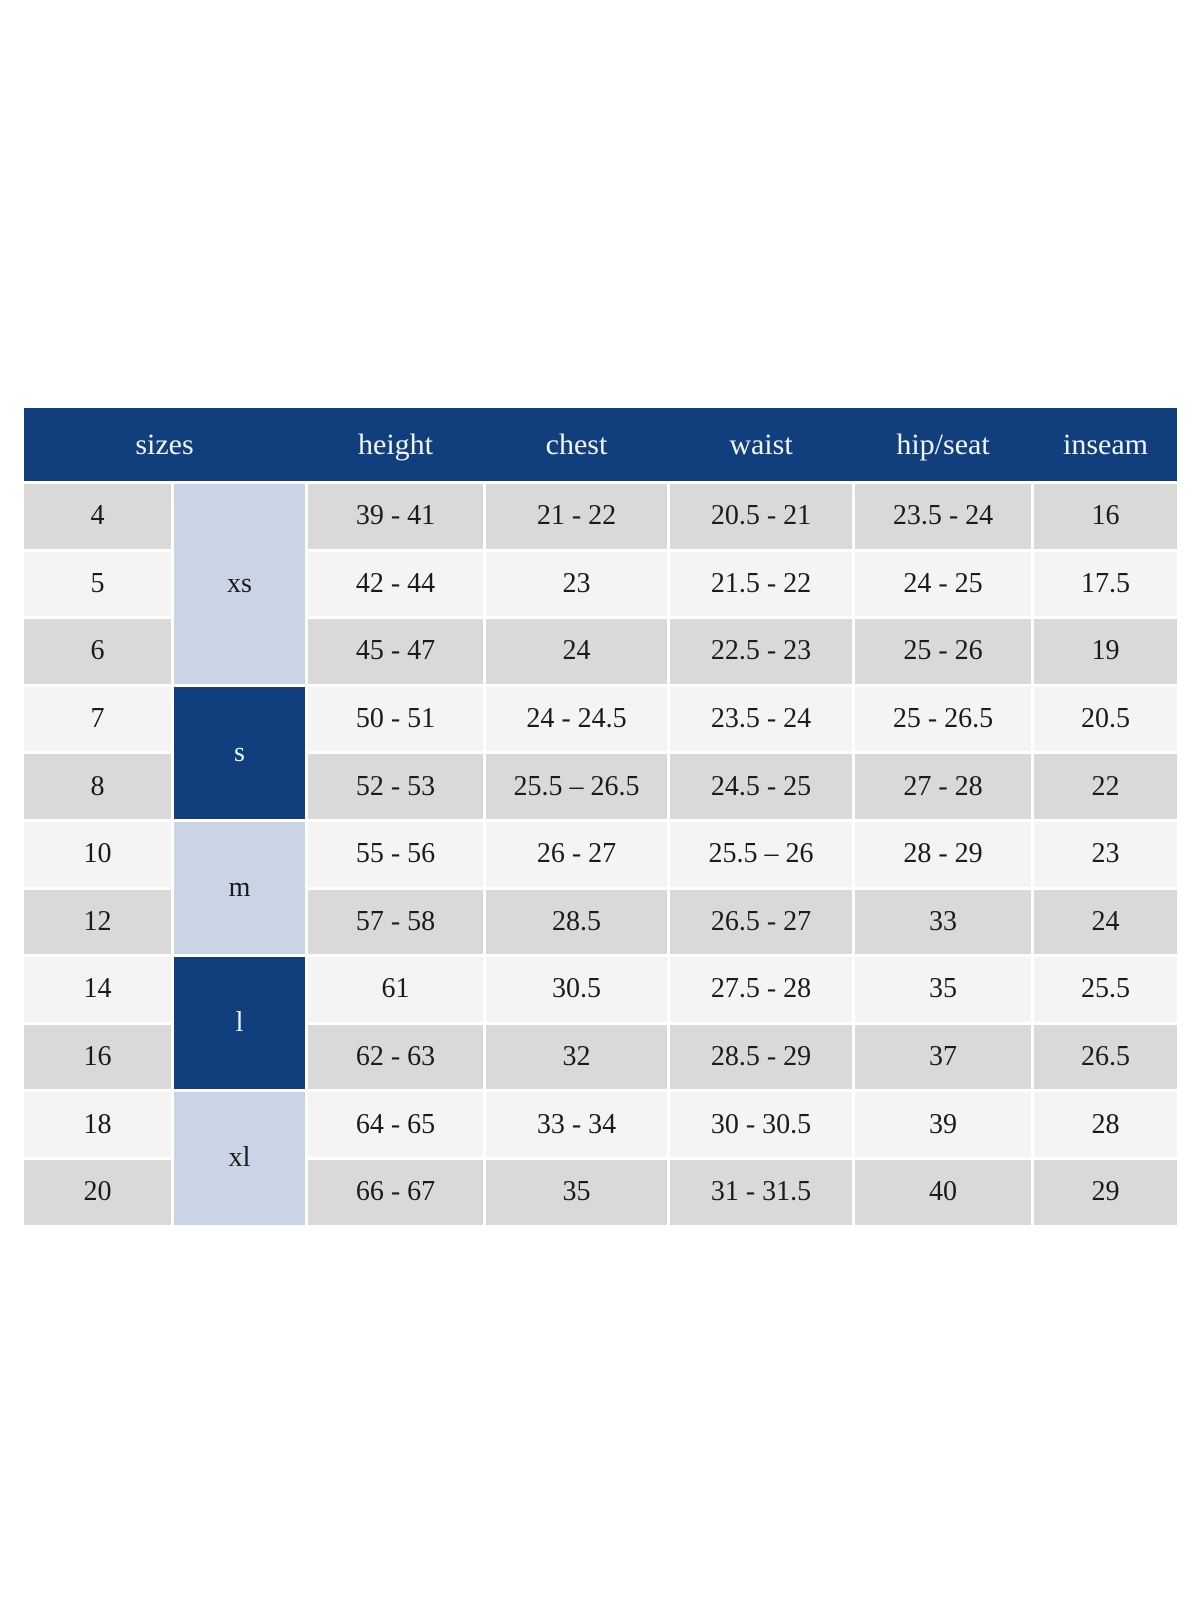  What do you see at coordinates (1105, 922) in the screenshot?
I see `cell-inseam: 24` at bounding box center [1105, 922].